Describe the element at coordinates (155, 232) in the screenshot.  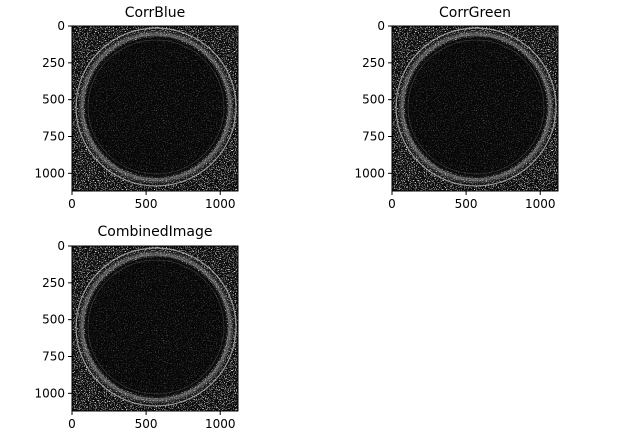
I see `panel-title: CombinedImage` at that location.